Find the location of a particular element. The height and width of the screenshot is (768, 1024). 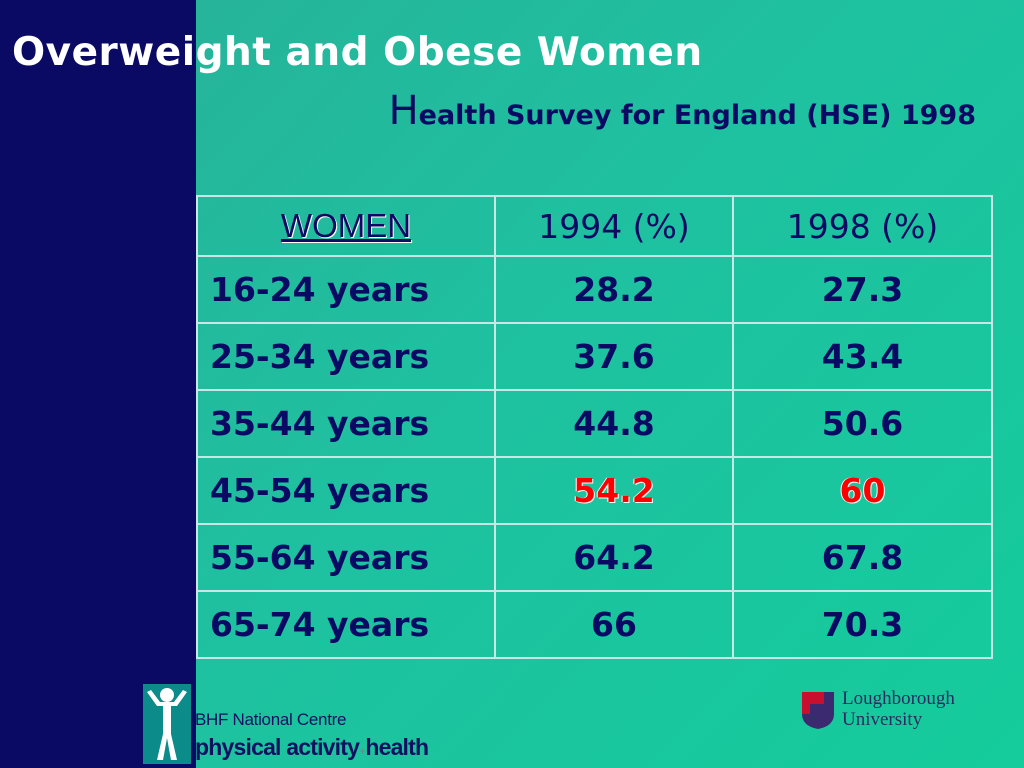

loughborough-shield-icon is located at coordinates (818, 710).